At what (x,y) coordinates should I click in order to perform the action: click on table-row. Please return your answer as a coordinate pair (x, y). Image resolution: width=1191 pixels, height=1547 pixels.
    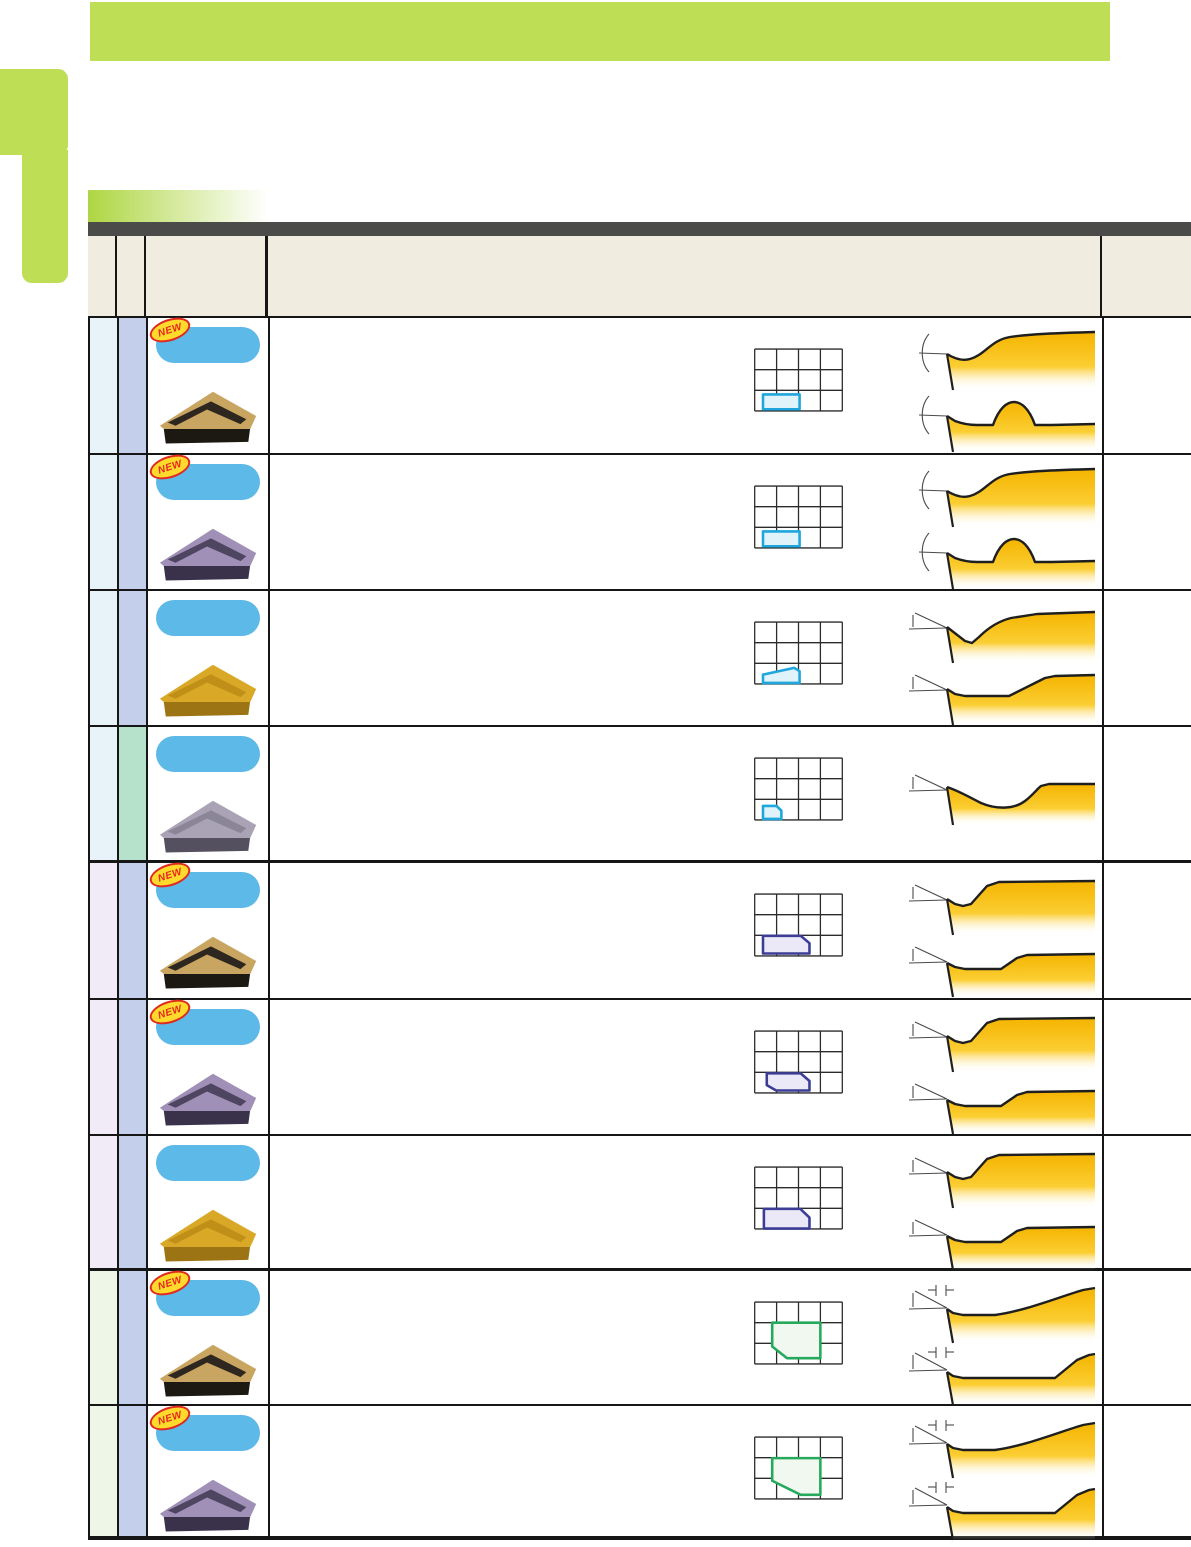
    Looking at the image, I should click on (639, 659).